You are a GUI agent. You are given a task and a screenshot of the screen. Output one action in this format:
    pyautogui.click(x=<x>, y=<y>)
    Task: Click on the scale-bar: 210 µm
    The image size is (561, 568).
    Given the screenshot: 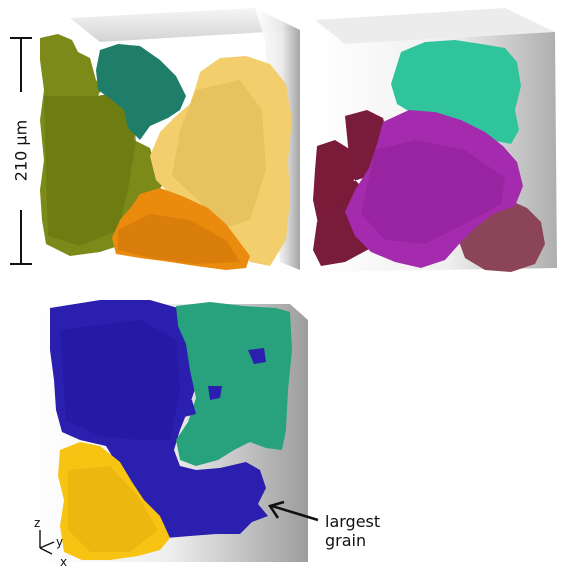 What is the action you would take?
    pyautogui.click(x=20, y=150)
    